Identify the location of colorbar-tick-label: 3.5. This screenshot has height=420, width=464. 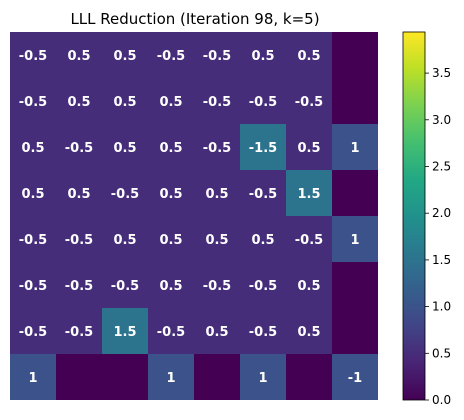
(441, 73).